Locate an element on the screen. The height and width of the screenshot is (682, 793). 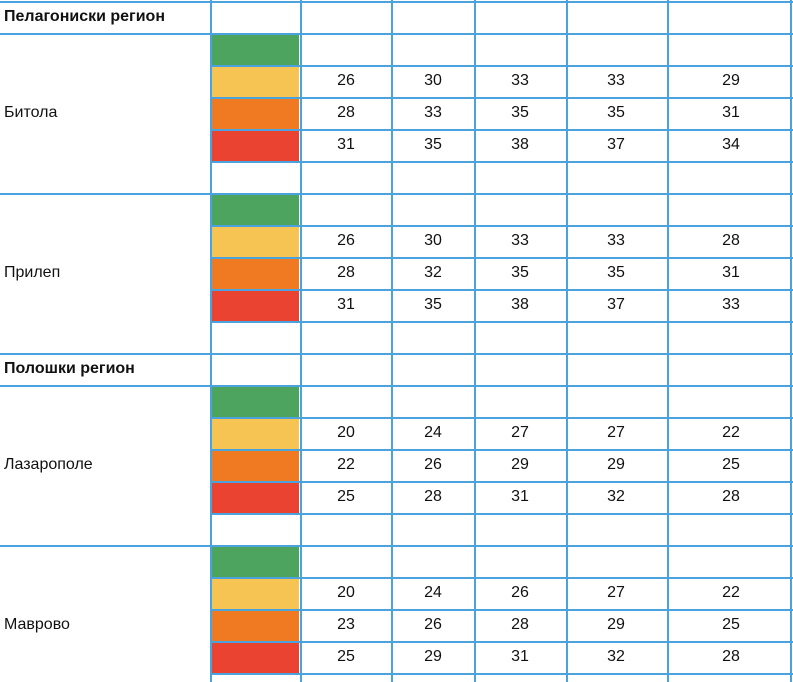
table-cell: 23 is located at coordinates (346, 624).